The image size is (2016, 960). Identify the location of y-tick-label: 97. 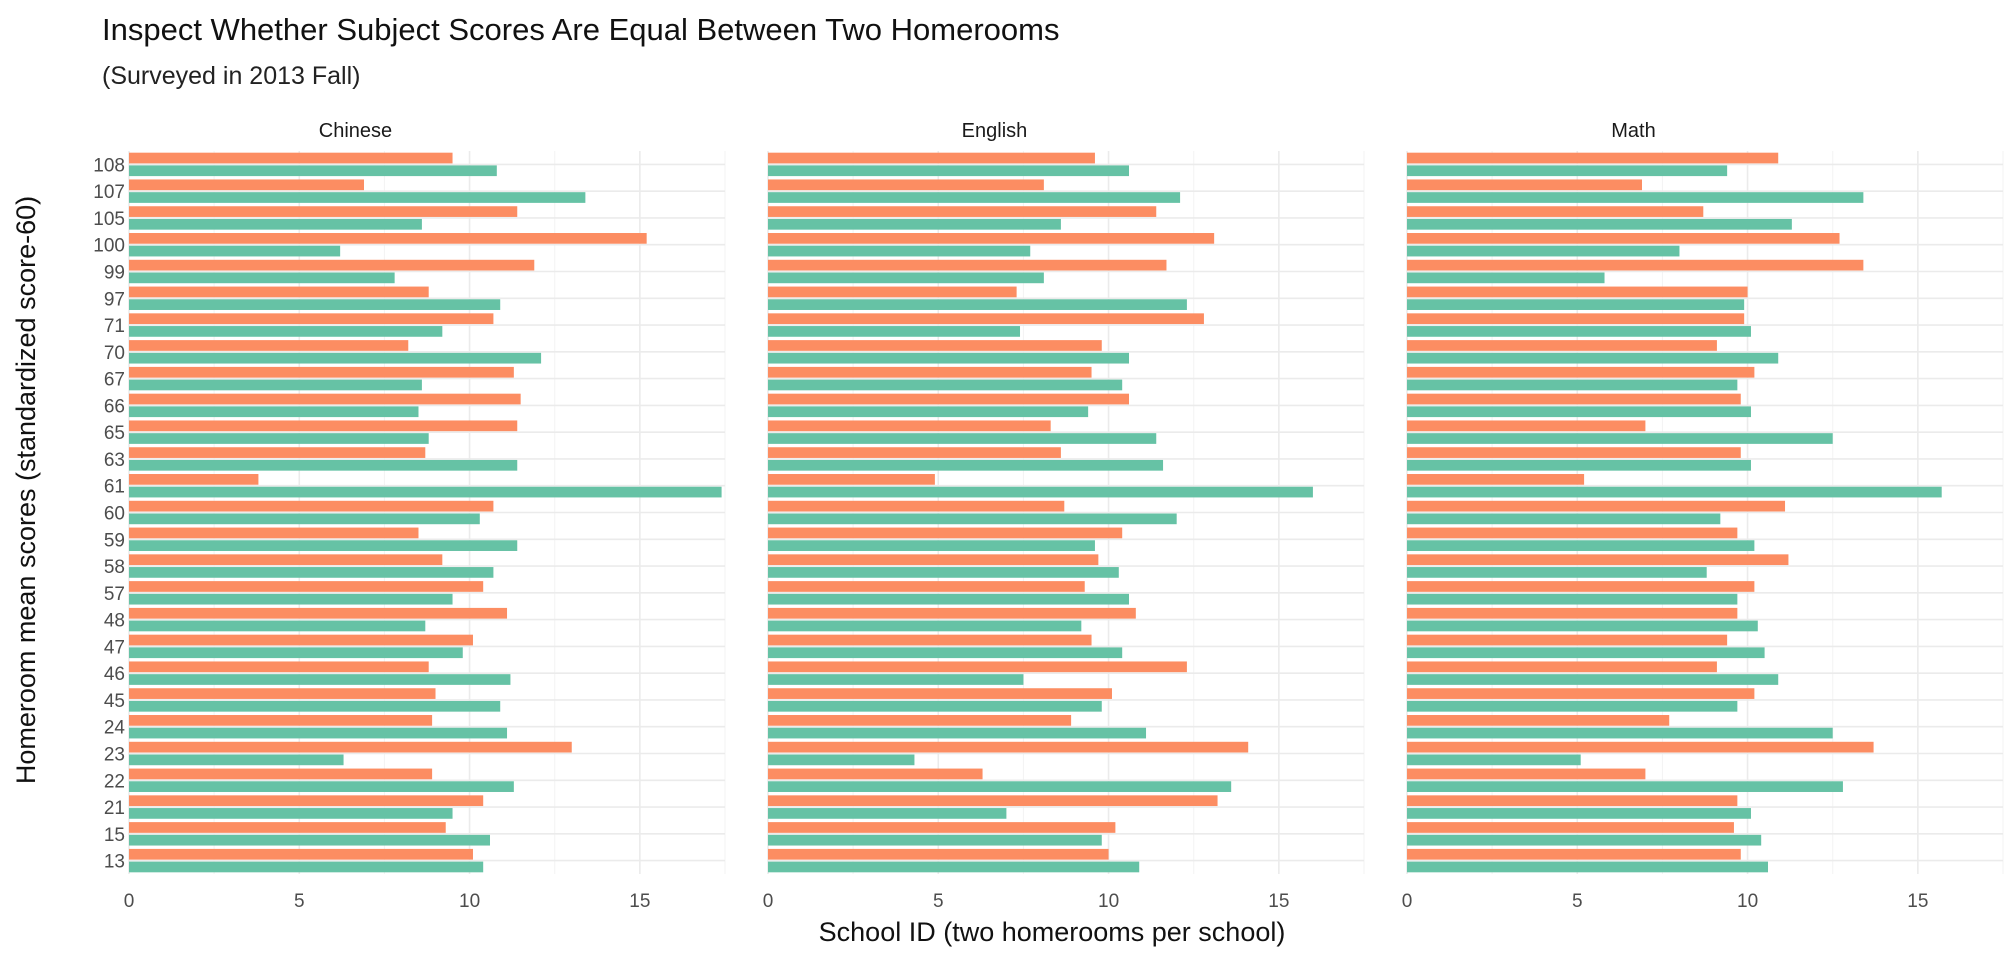
(114, 299).